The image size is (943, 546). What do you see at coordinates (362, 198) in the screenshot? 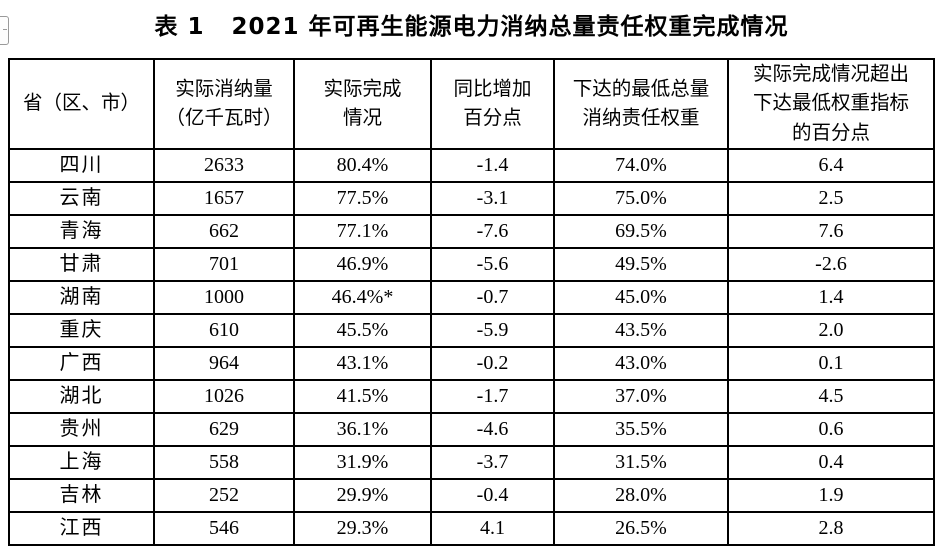
I see `value-cell: 77.5%` at bounding box center [362, 198].